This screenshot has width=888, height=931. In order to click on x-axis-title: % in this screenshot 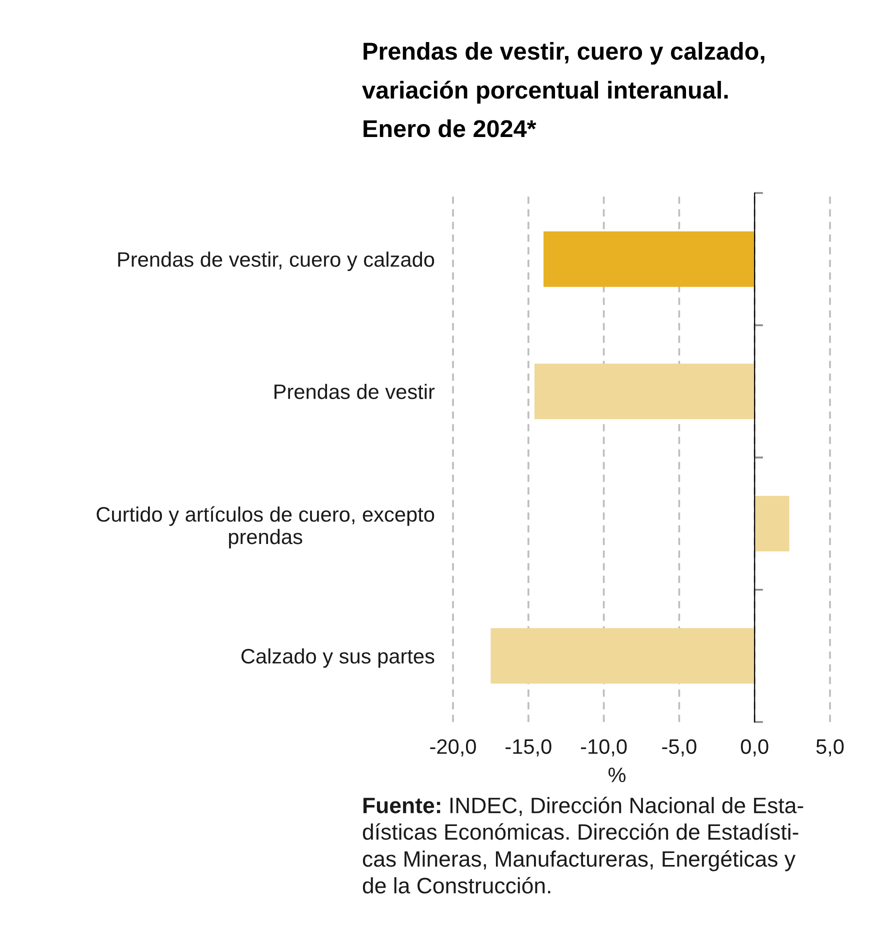, I will do `click(617, 775)`.